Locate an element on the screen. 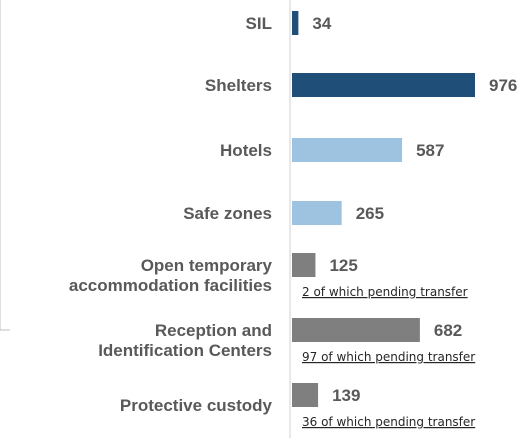 Image resolution: width=529 pixels, height=438 pixels. category-label-safe-zones: Safe zones is located at coordinates (227, 213).